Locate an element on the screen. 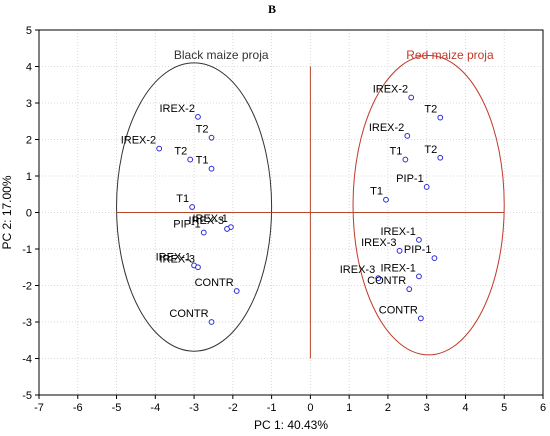 The height and width of the screenshot is (436, 550). y-tick-label: -3 is located at coordinates (27, 323).